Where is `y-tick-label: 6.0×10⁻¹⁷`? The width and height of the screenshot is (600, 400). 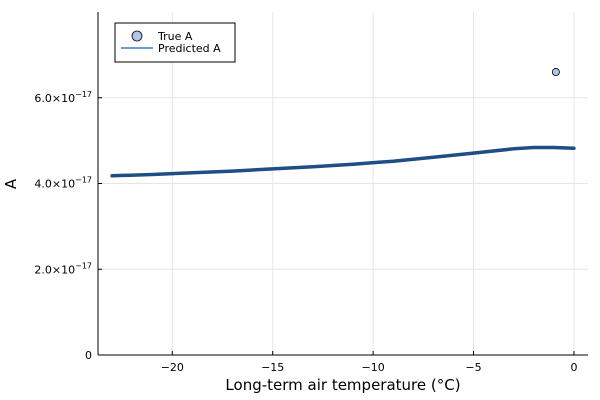
y-tick-label: 6.0×10⁻¹⁷ is located at coordinates (63, 97).